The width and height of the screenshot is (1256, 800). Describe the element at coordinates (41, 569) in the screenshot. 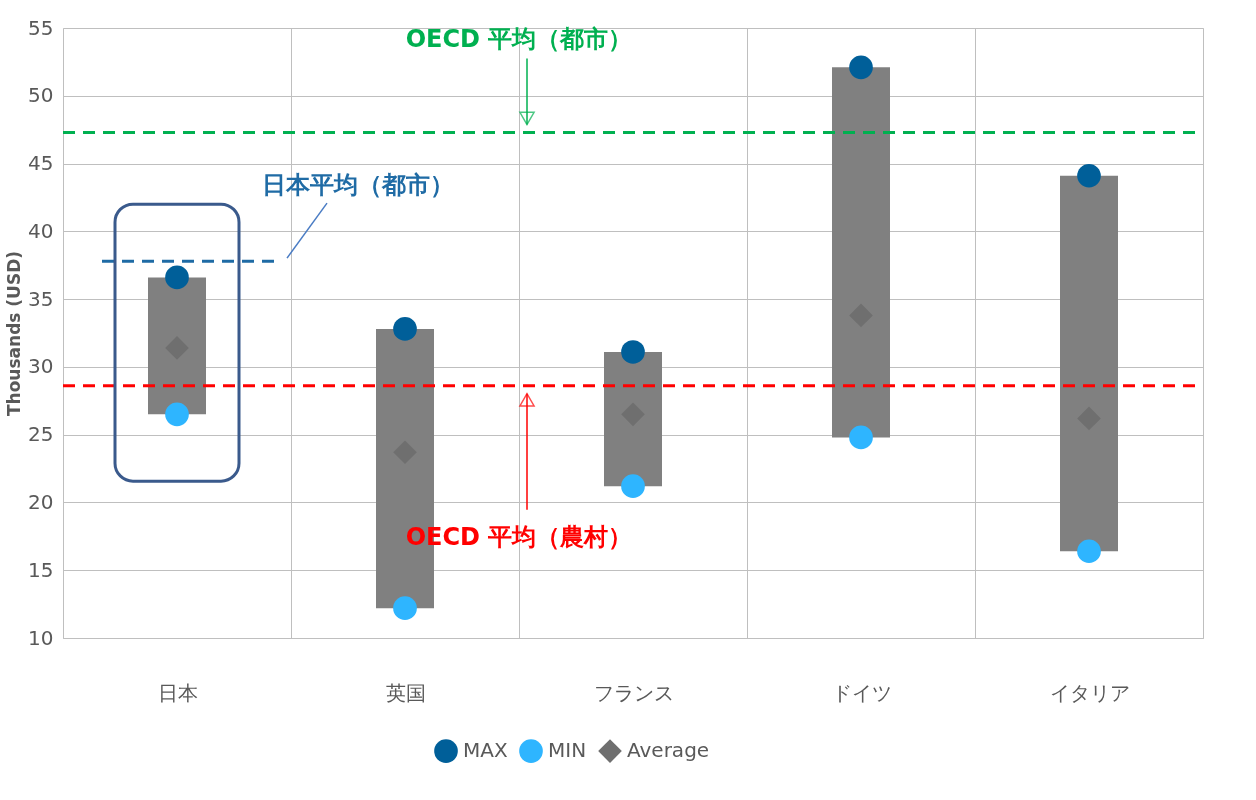

I see `y-tick-label: 15` at that location.